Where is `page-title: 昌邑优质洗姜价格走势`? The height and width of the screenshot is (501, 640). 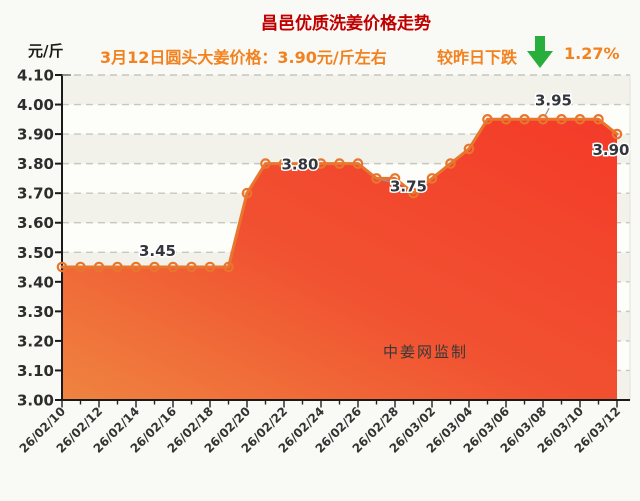
page-title: 昌邑优质洗姜价格走势 is located at coordinates (346, 24).